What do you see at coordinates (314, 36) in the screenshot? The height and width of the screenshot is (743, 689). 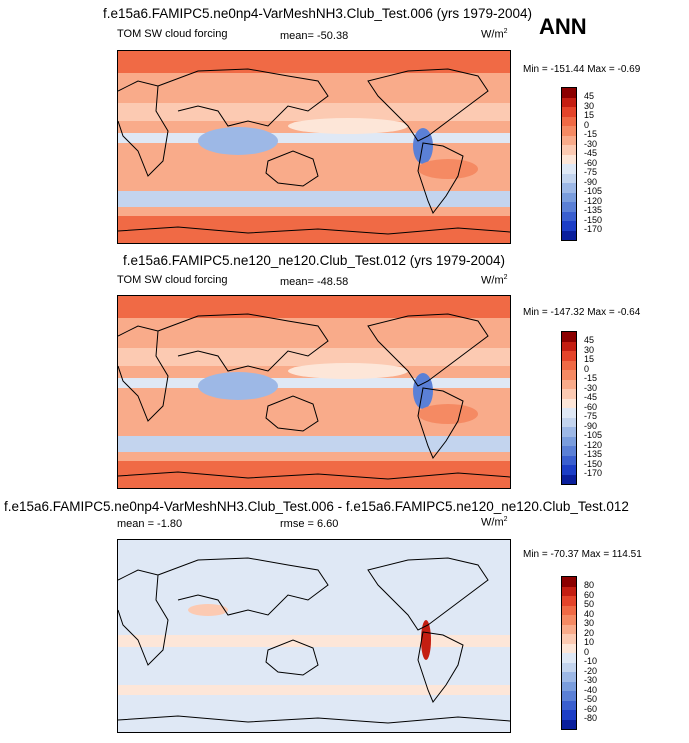 I see `panel1-mean: mean= -50.38` at bounding box center [314, 36].